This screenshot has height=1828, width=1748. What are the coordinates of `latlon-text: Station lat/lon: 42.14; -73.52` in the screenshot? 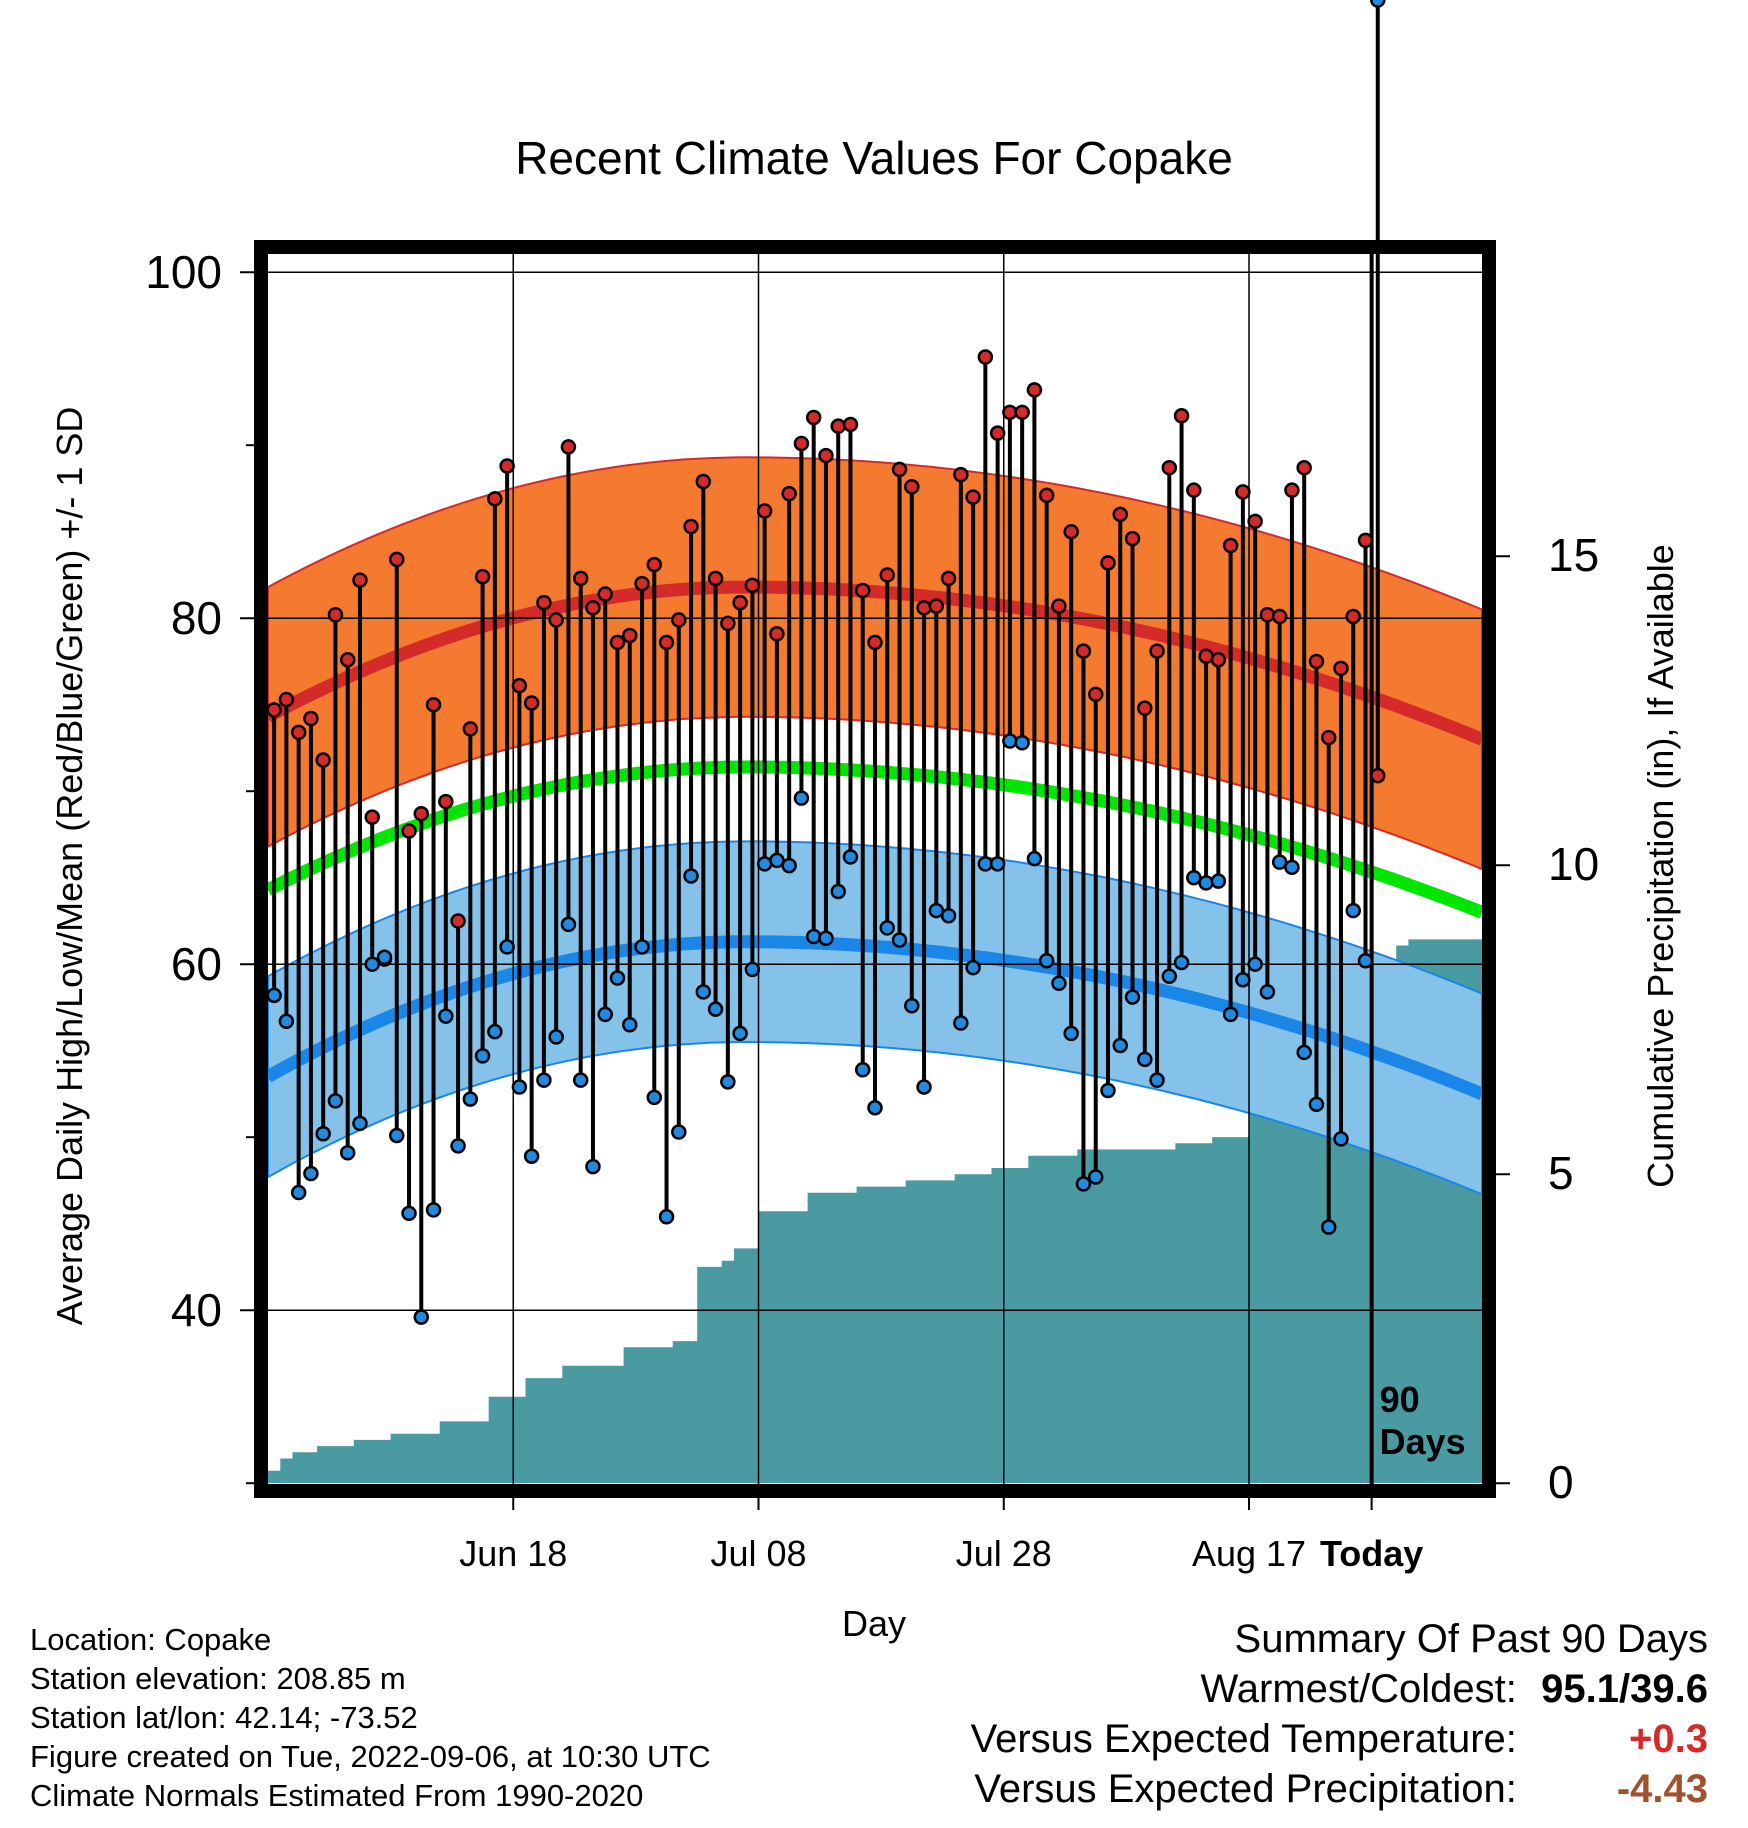 It's located at (224, 1717).